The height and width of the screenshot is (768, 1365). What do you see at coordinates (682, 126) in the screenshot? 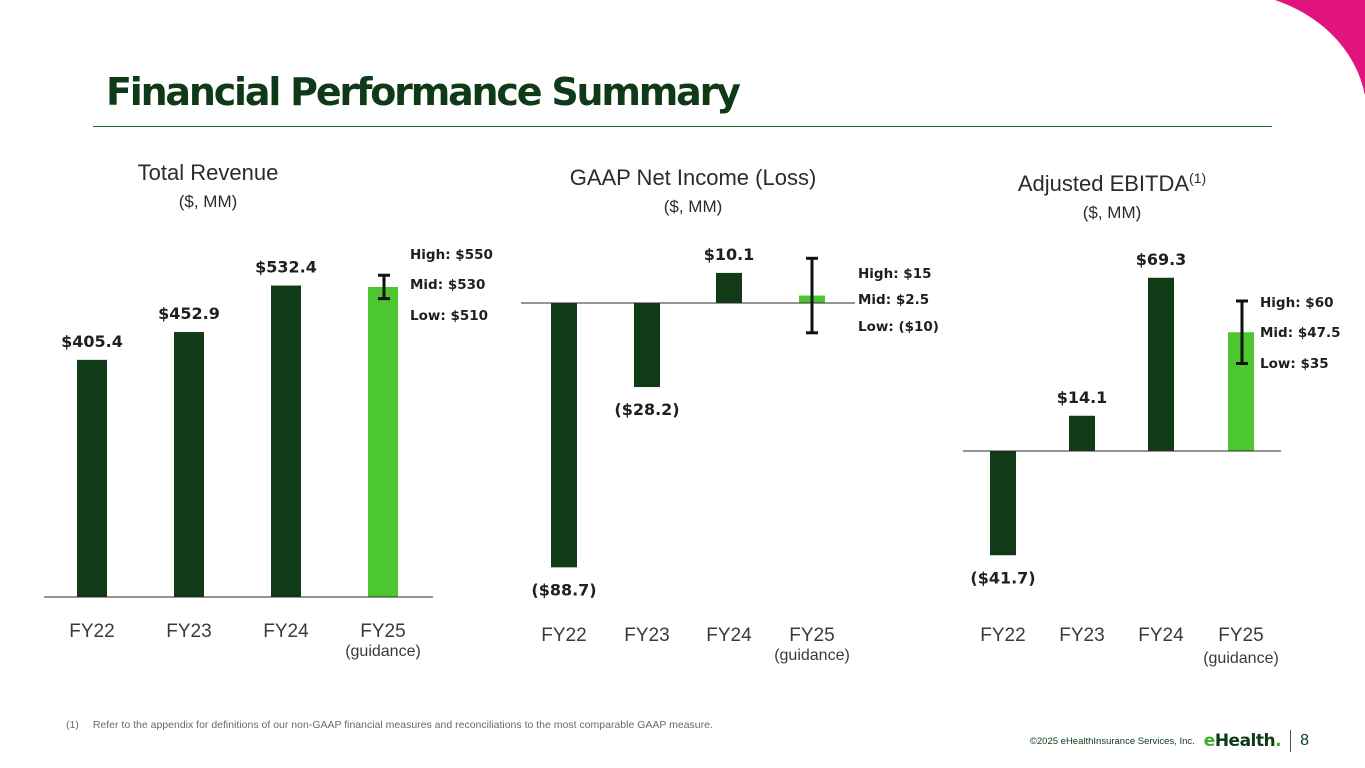
I see `title-divider` at bounding box center [682, 126].